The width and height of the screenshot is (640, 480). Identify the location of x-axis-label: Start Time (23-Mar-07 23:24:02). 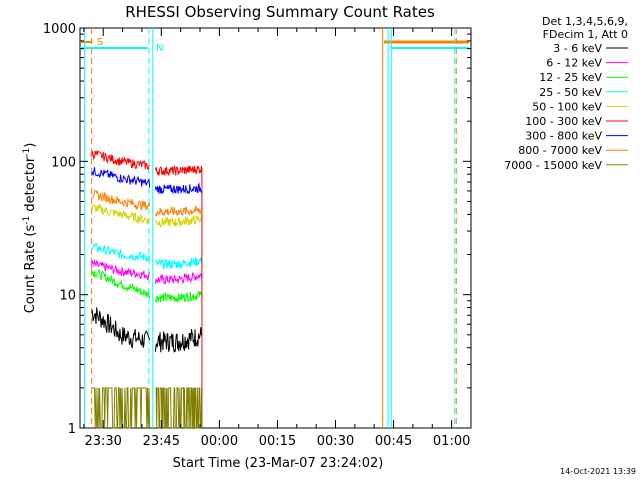
(278, 463).